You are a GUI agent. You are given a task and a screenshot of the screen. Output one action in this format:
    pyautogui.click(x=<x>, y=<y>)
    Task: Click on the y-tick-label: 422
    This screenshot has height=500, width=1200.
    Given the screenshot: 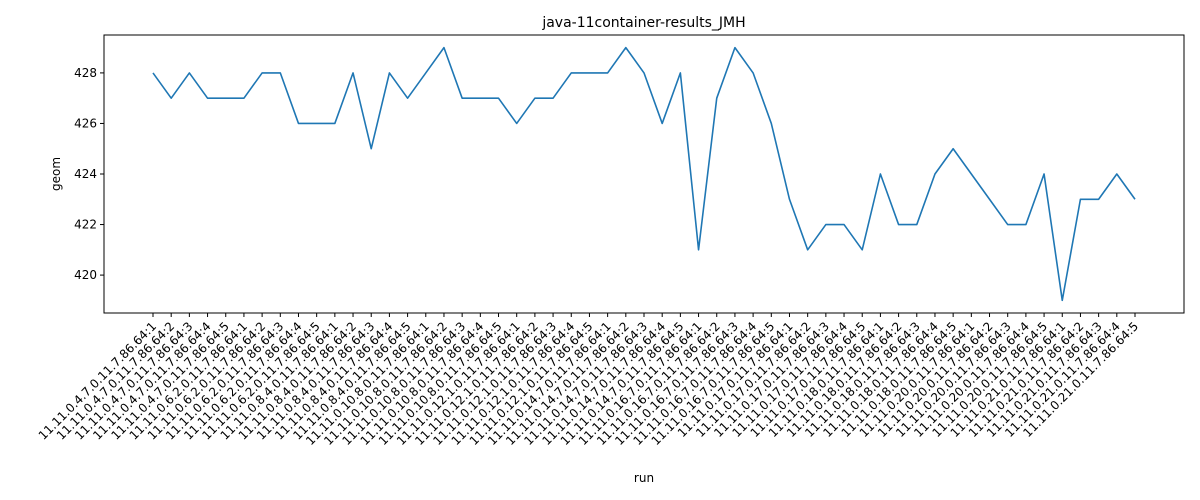 What is the action you would take?
    pyautogui.click(x=85, y=225)
    